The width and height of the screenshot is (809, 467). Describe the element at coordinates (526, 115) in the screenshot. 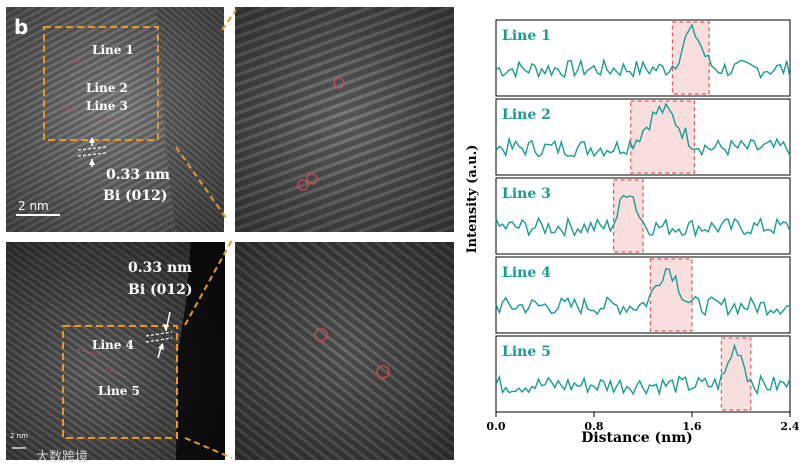

I see `series-label: Line 2` at that location.